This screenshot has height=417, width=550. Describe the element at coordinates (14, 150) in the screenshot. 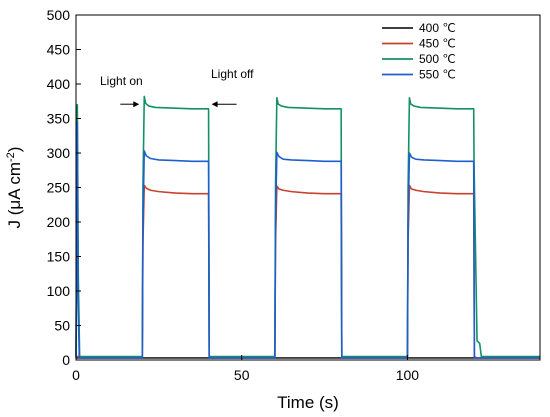

I see `y-axis-title-close: )` at that location.